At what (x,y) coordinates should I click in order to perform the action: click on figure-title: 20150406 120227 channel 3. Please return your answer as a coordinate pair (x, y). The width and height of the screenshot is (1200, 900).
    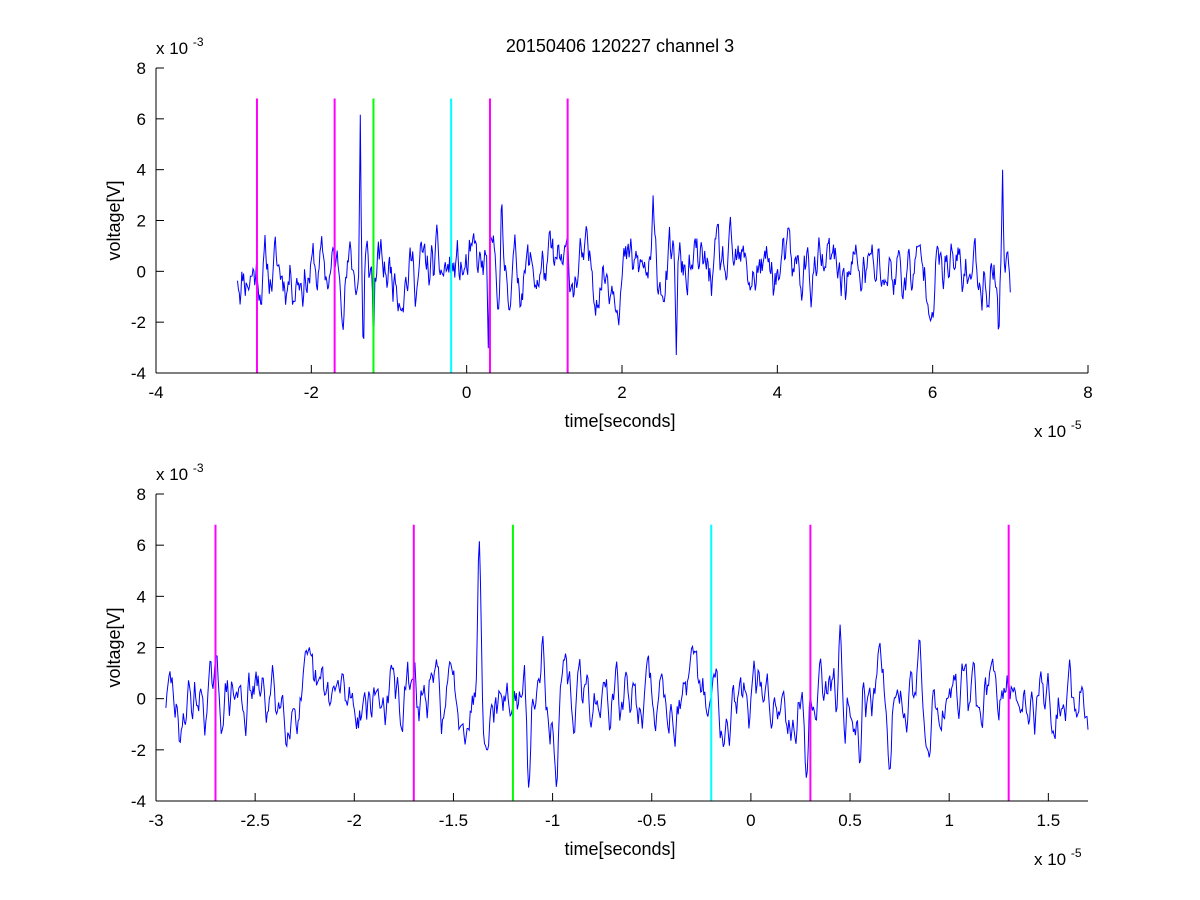
    Looking at the image, I should click on (620, 46).